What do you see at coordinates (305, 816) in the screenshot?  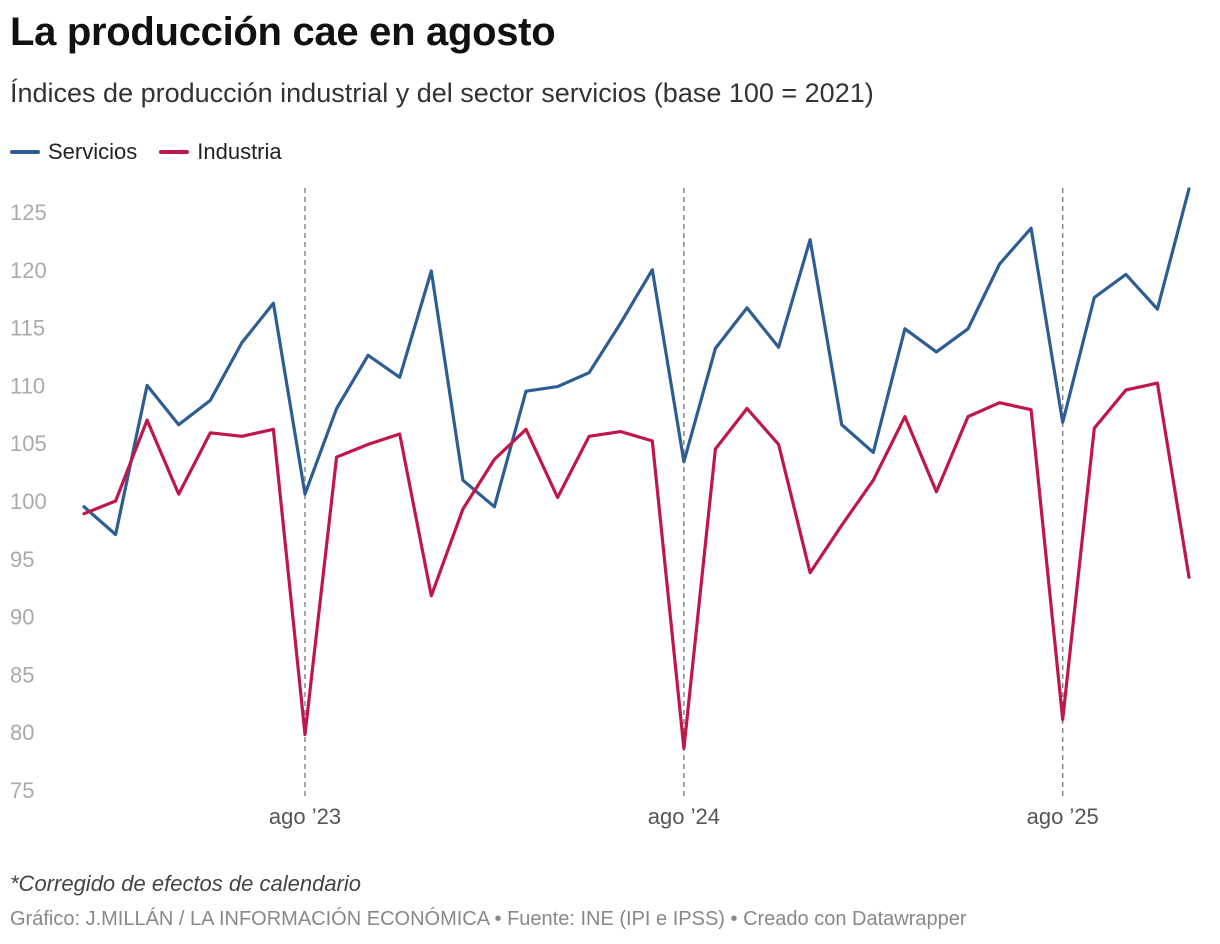 I see `x-tick-label-0: ago ’23` at bounding box center [305, 816].